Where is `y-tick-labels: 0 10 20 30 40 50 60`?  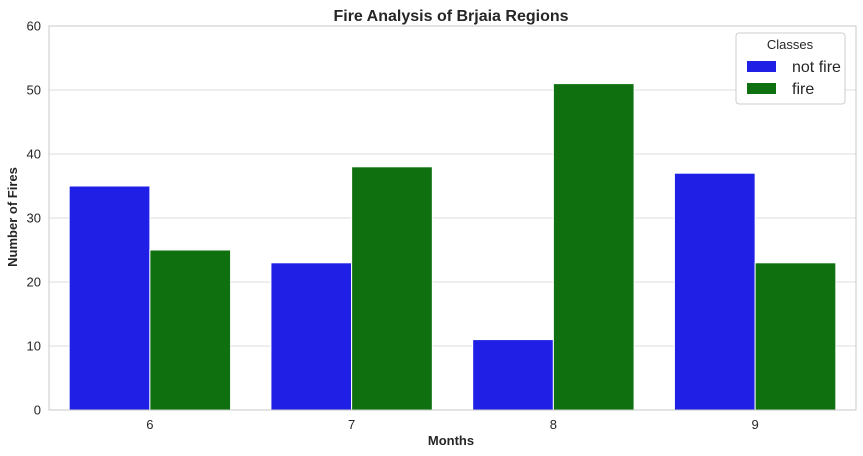
y-tick-labels: 0 10 20 30 40 50 60 is located at coordinates (34, 218).